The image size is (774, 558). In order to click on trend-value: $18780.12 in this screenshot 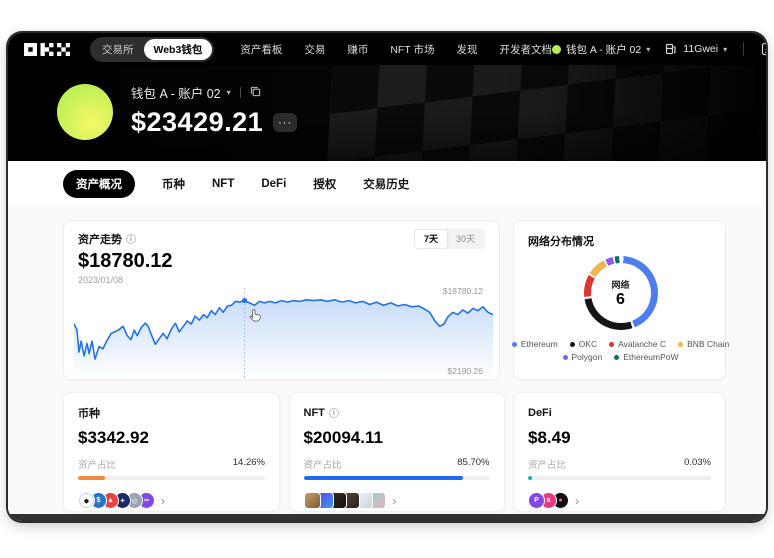, I will do `click(125, 261)`.